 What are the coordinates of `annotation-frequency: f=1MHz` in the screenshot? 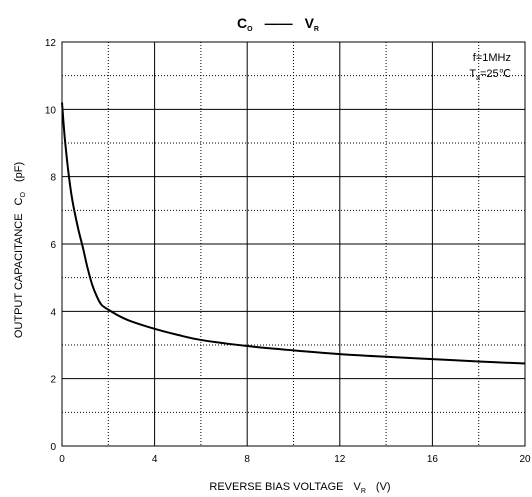 It's located at (492, 58).